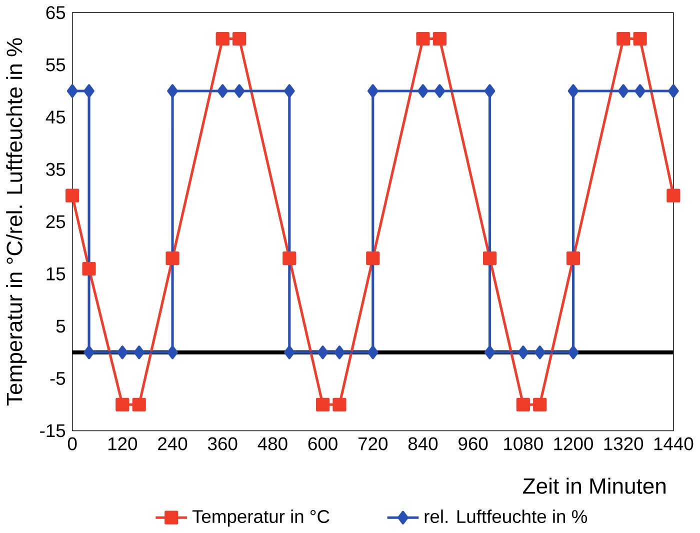 The image size is (700, 533). I want to click on x-tick-label: 1440, so click(674, 443).